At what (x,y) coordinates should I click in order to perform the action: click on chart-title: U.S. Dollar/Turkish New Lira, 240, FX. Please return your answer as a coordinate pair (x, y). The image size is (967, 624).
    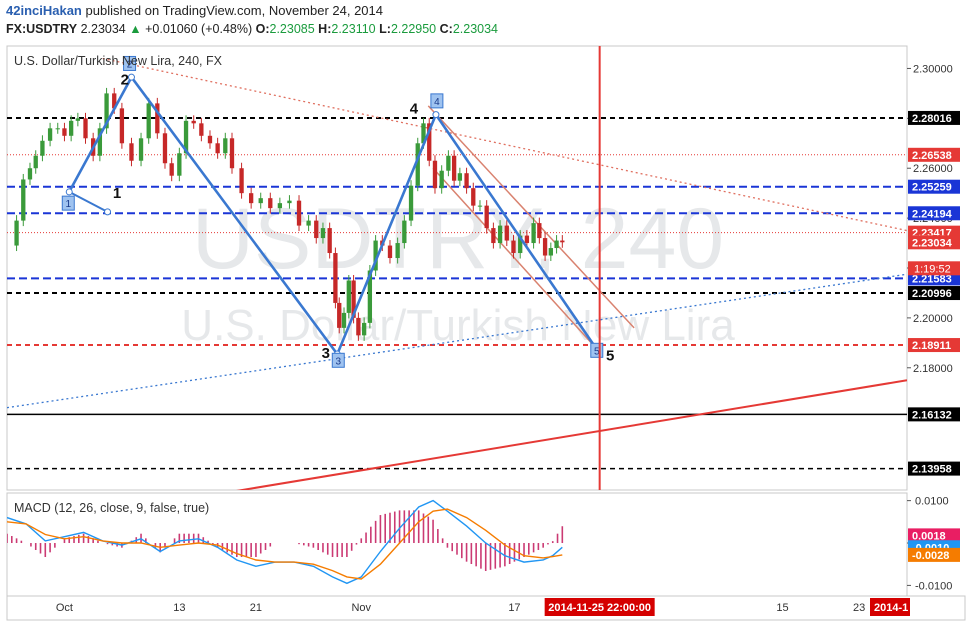
    Looking at the image, I should click on (118, 61).